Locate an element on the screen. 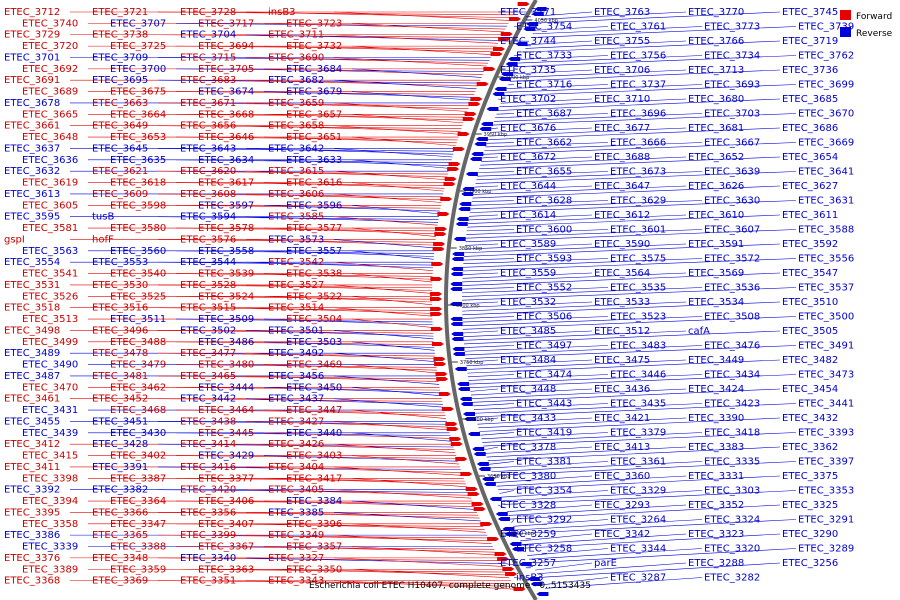 The image size is (900, 600). gene-label: ETEC_3469 is located at coordinates (314, 365).